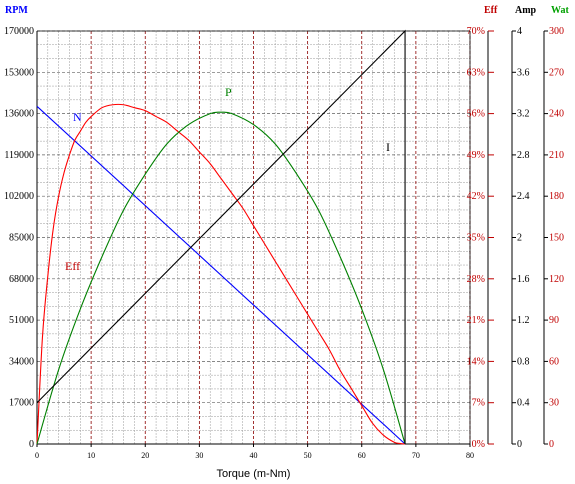 The image size is (575, 484). I want to click on series-i-label: I, so click(388, 147).